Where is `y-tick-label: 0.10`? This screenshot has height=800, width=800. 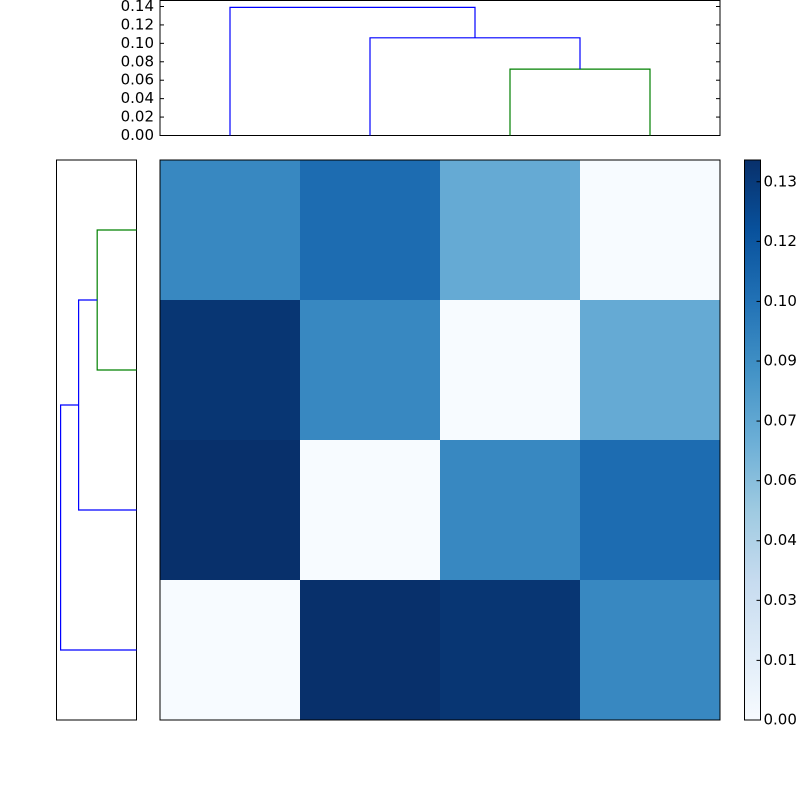 y-tick-label: 0.10 is located at coordinates (137, 43).